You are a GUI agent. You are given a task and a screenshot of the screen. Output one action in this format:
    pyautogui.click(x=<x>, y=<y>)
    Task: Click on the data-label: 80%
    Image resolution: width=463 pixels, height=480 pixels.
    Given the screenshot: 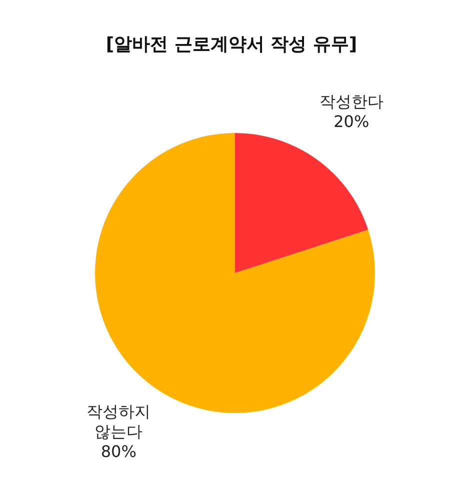 What is the action you would take?
    pyautogui.click(x=118, y=452)
    